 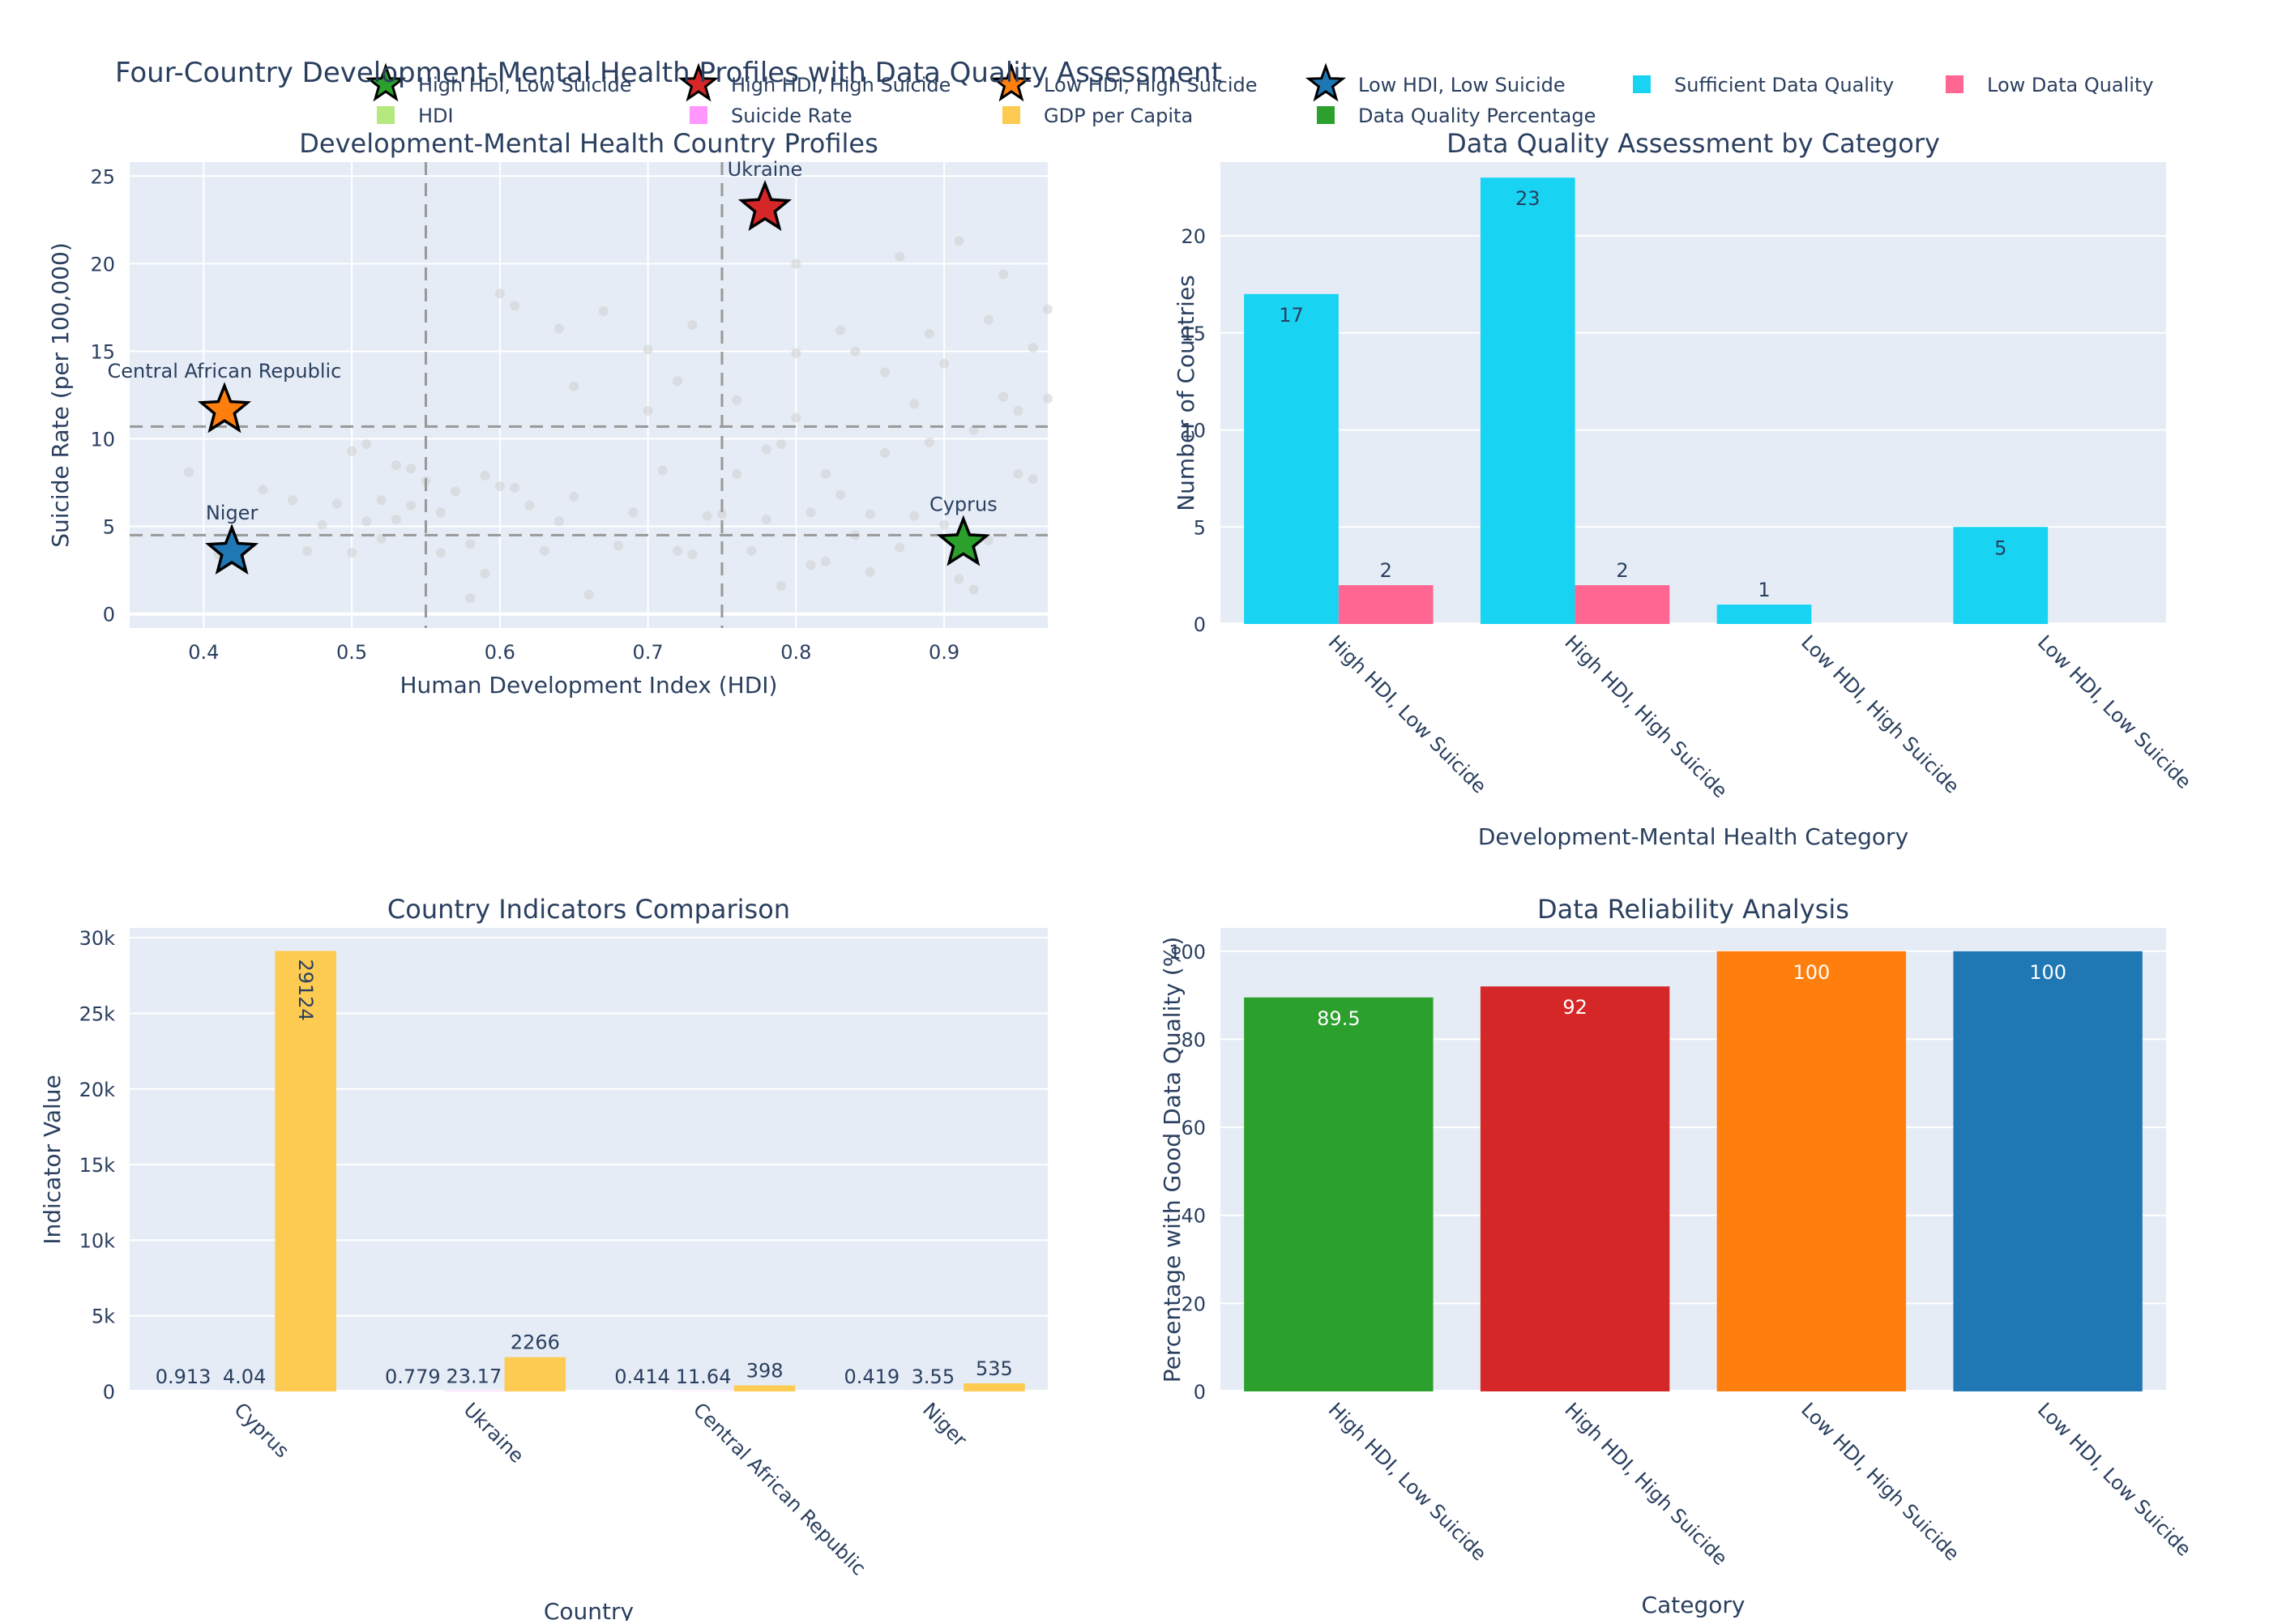 I want to click on bar-value-label: 17, so click(x=1291, y=315).